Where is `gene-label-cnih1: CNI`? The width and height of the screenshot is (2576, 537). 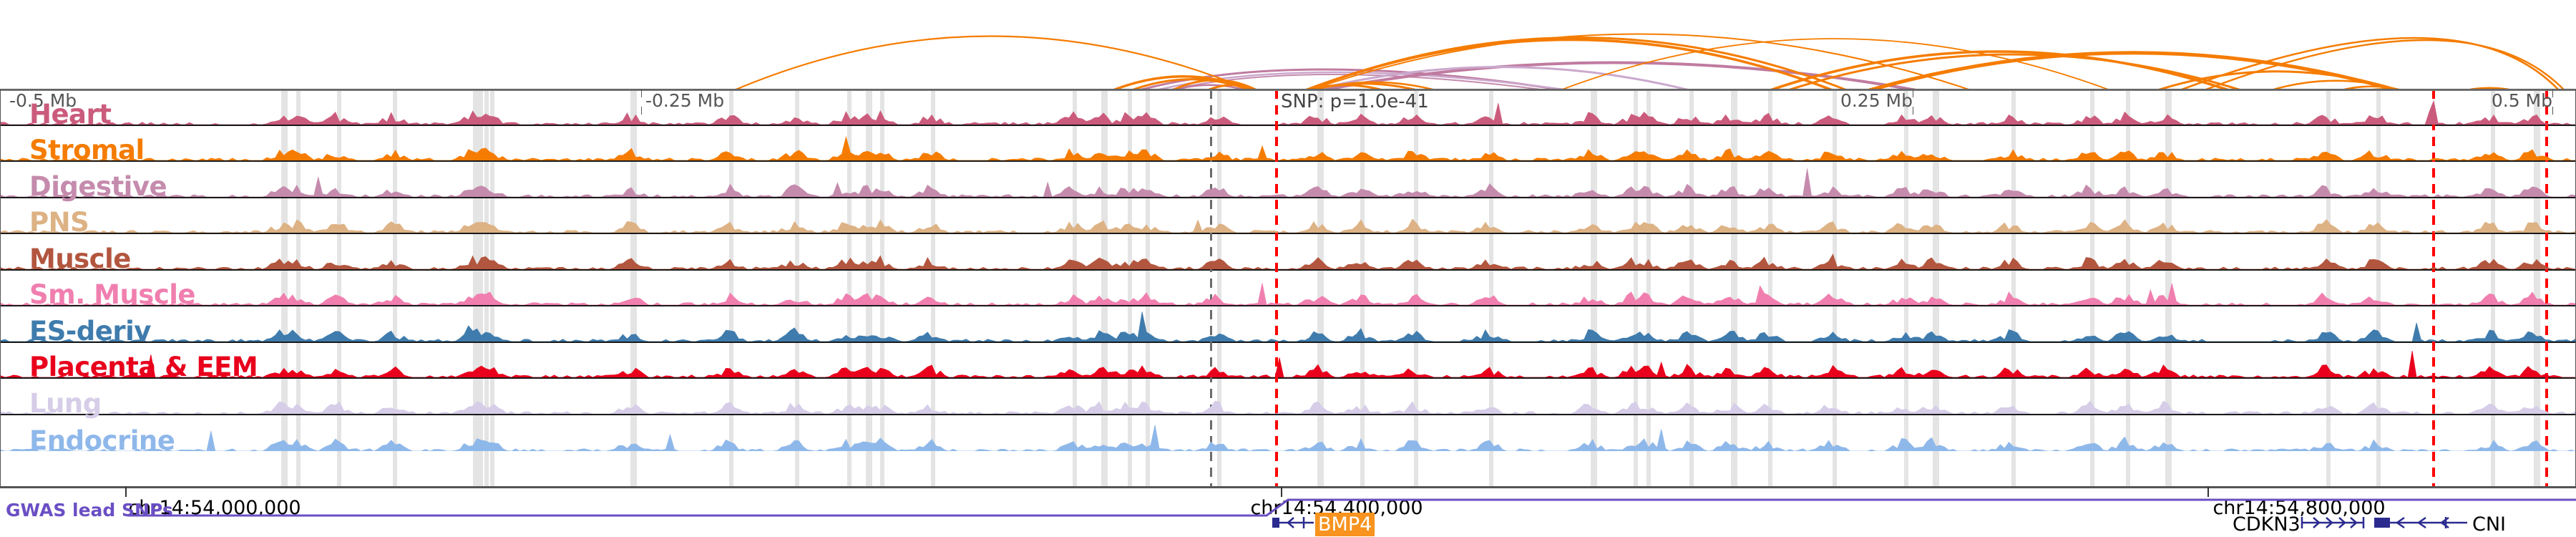 gene-label-cnih1: CNI is located at coordinates (2489, 524).